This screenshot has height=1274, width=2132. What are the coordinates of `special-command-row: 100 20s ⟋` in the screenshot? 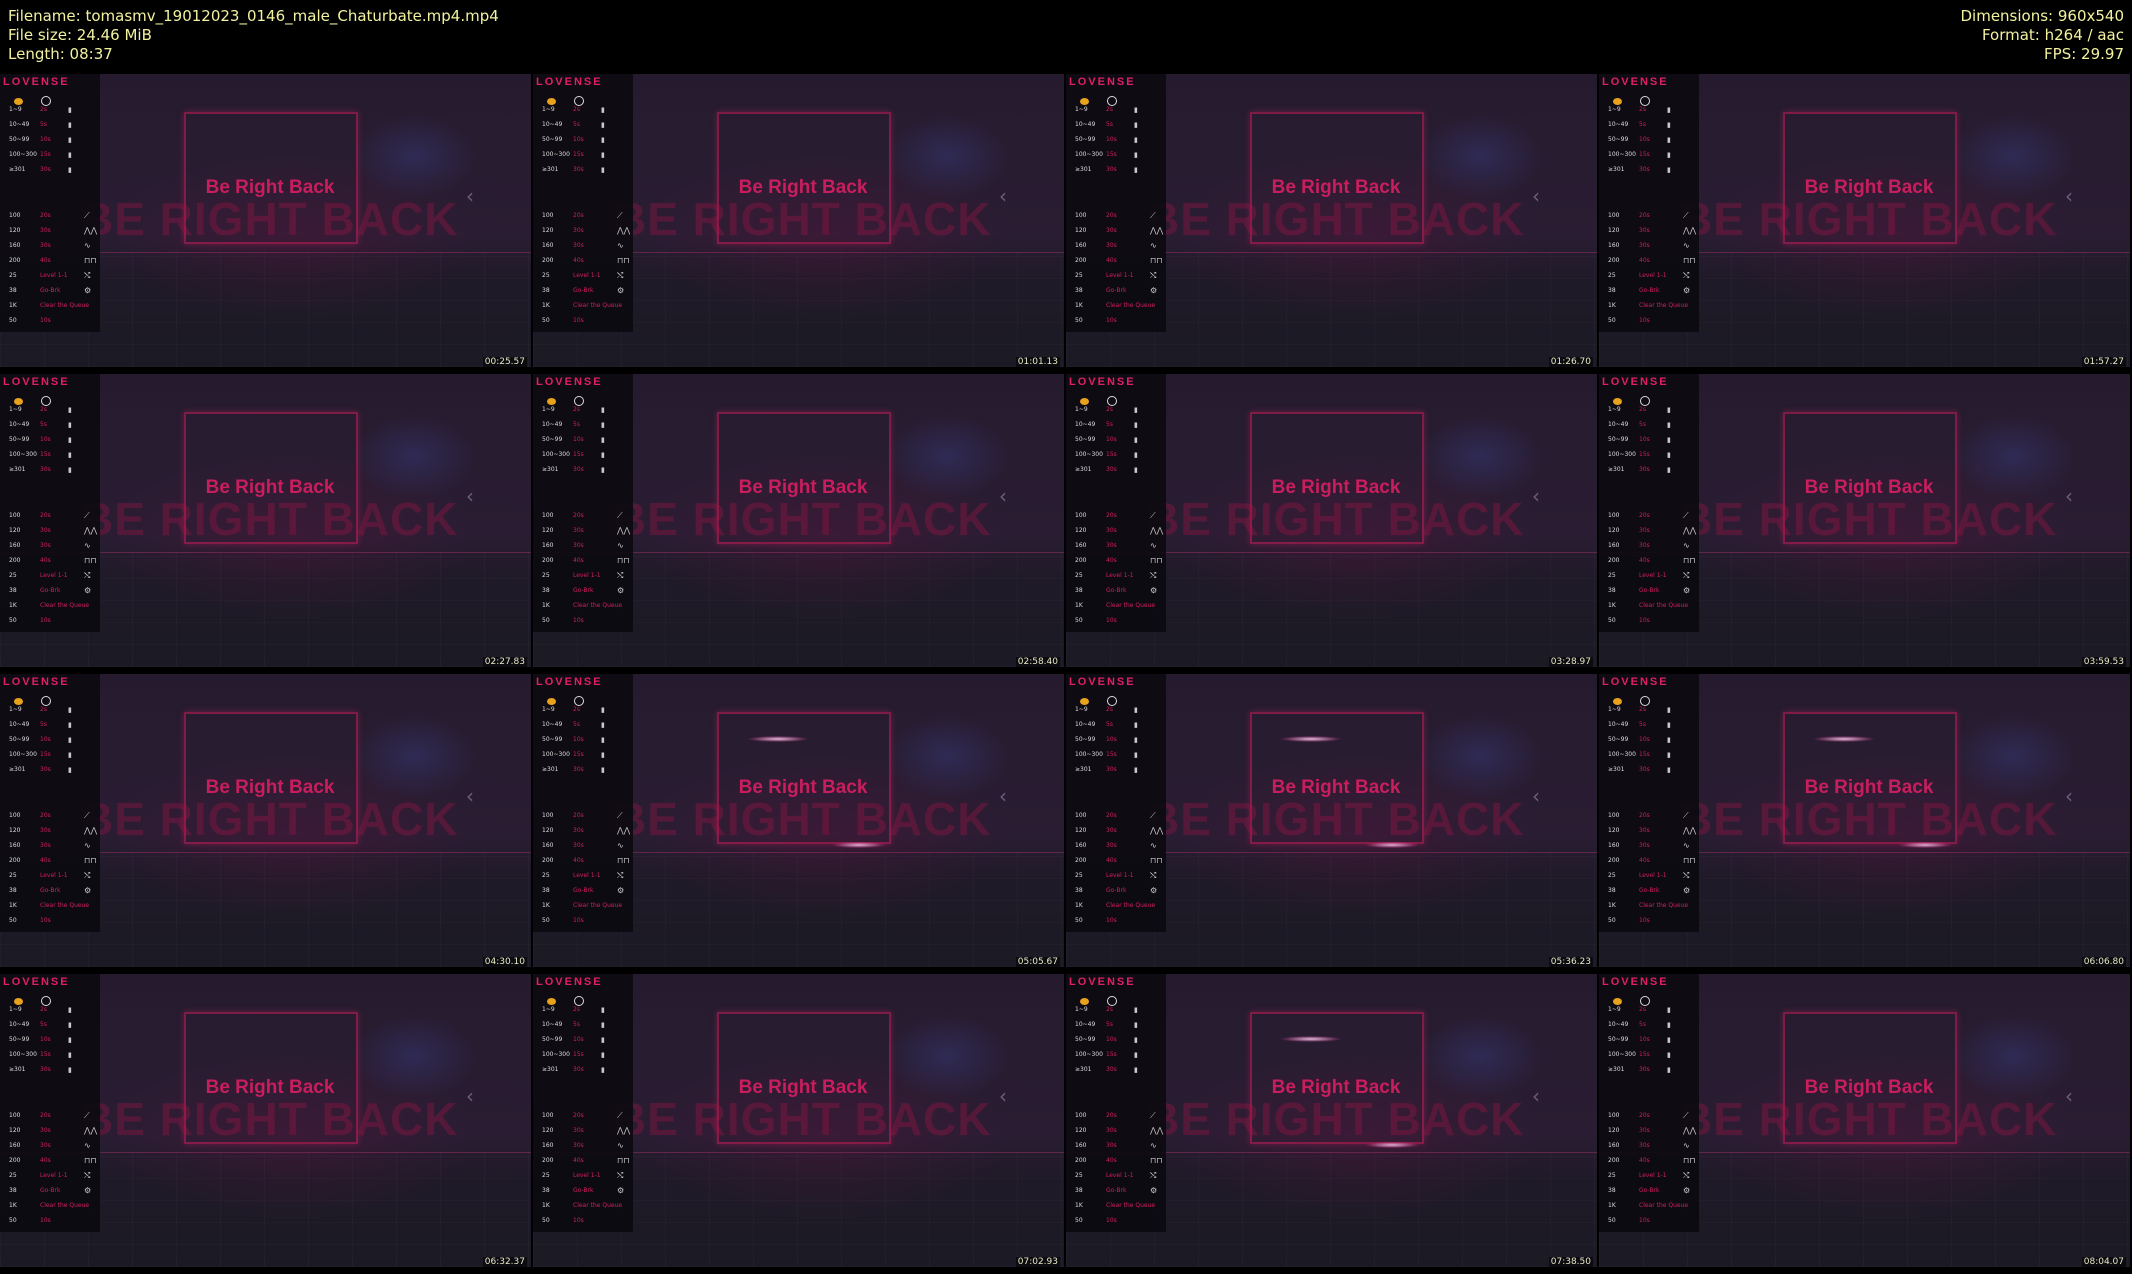 It's located at (50, 516).